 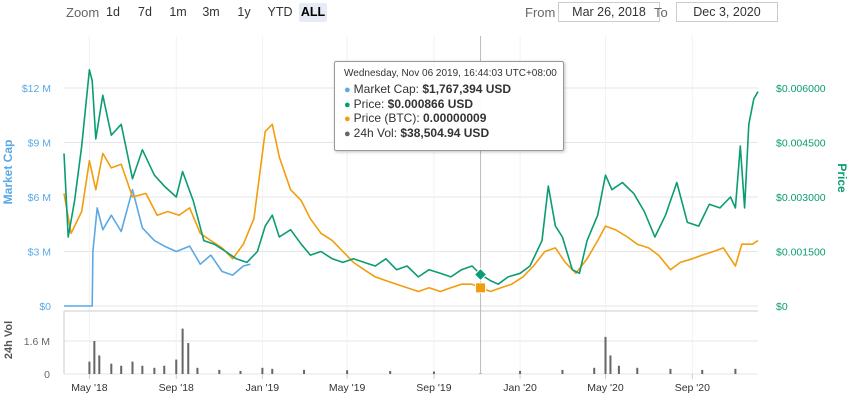 What do you see at coordinates (661, 12) in the screenshot?
I see `to-label: To` at bounding box center [661, 12].